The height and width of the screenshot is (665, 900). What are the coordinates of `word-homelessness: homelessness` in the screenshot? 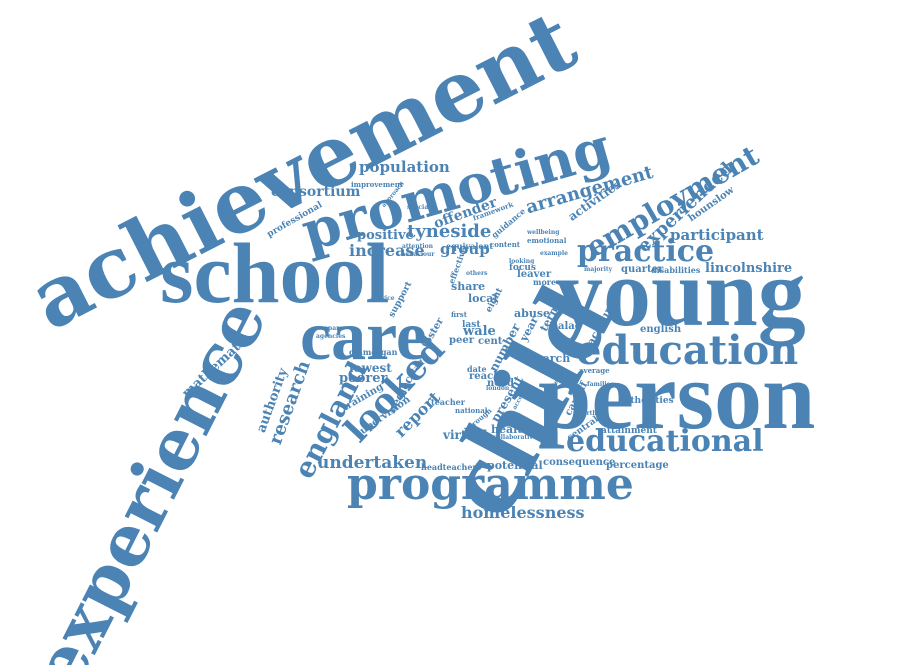 It's located at (523, 512).